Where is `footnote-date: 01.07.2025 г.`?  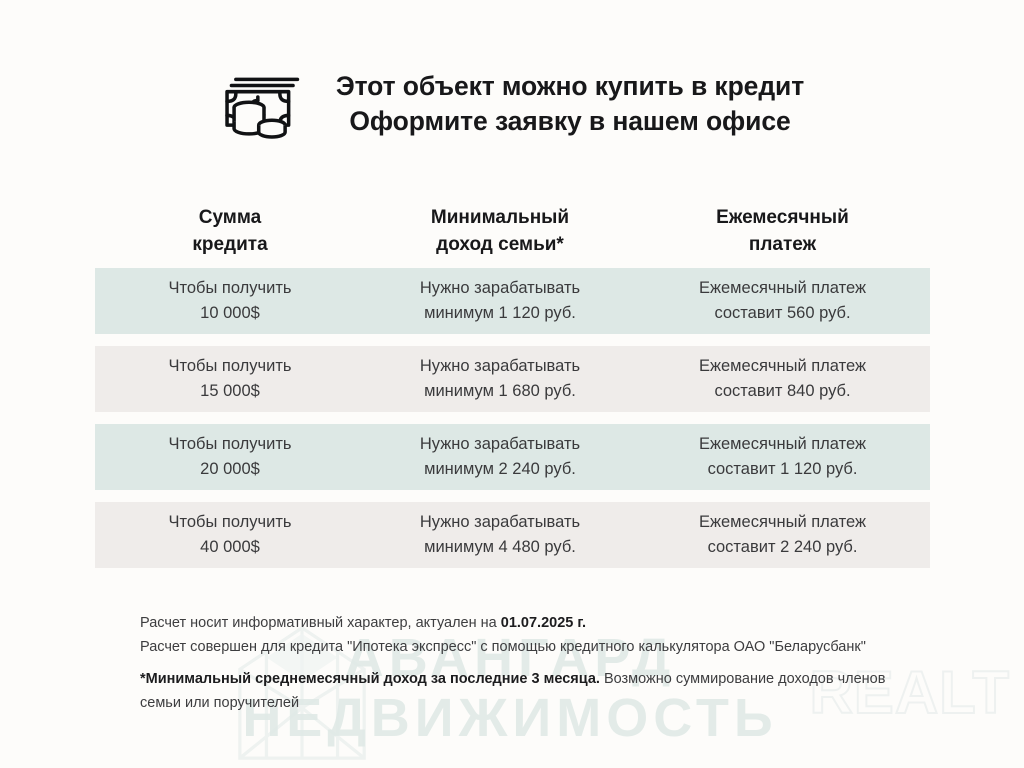 footnote-date: 01.07.2025 г. is located at coordinates (543, 623).